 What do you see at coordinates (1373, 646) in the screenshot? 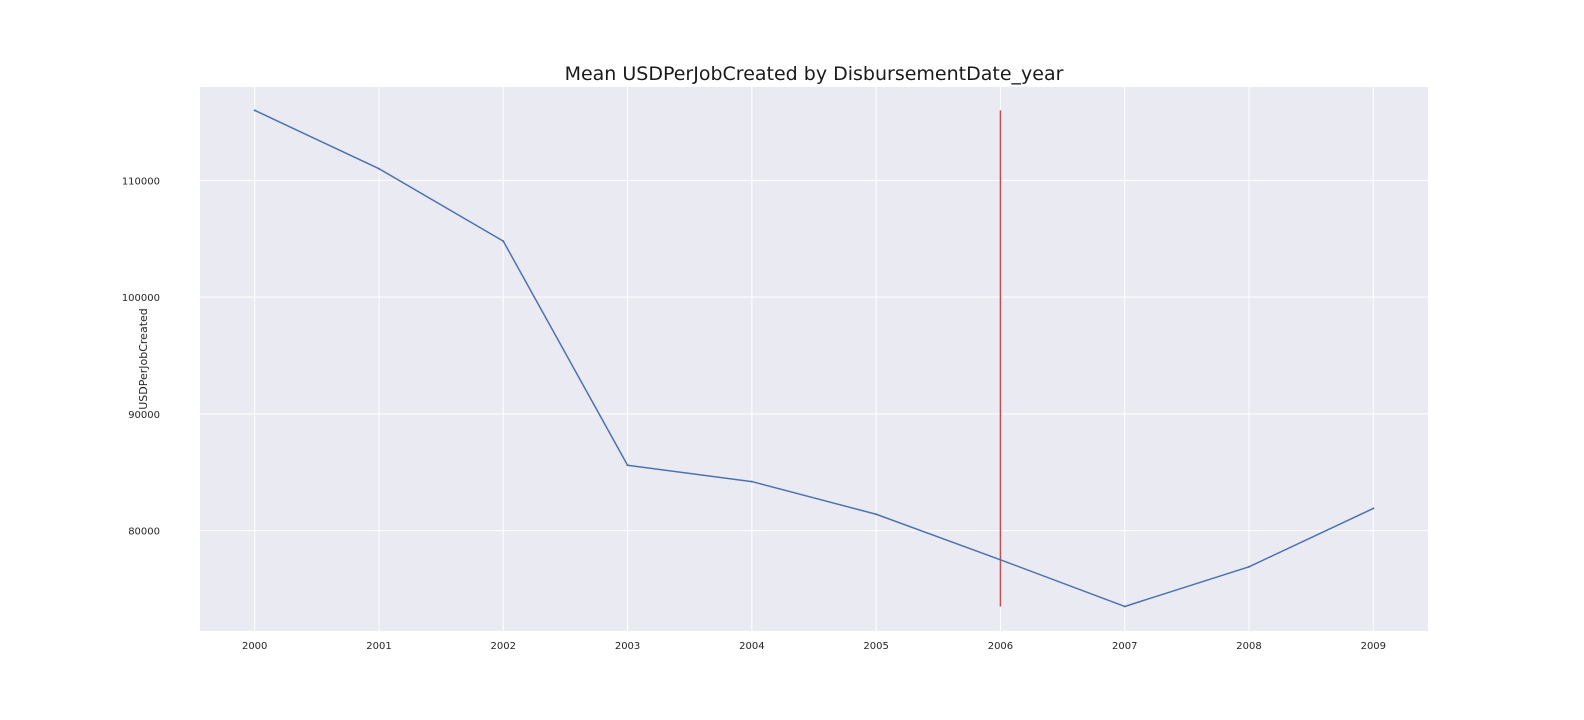
I see `x-tick-label: 2009` at bounding box center [1373, 646].